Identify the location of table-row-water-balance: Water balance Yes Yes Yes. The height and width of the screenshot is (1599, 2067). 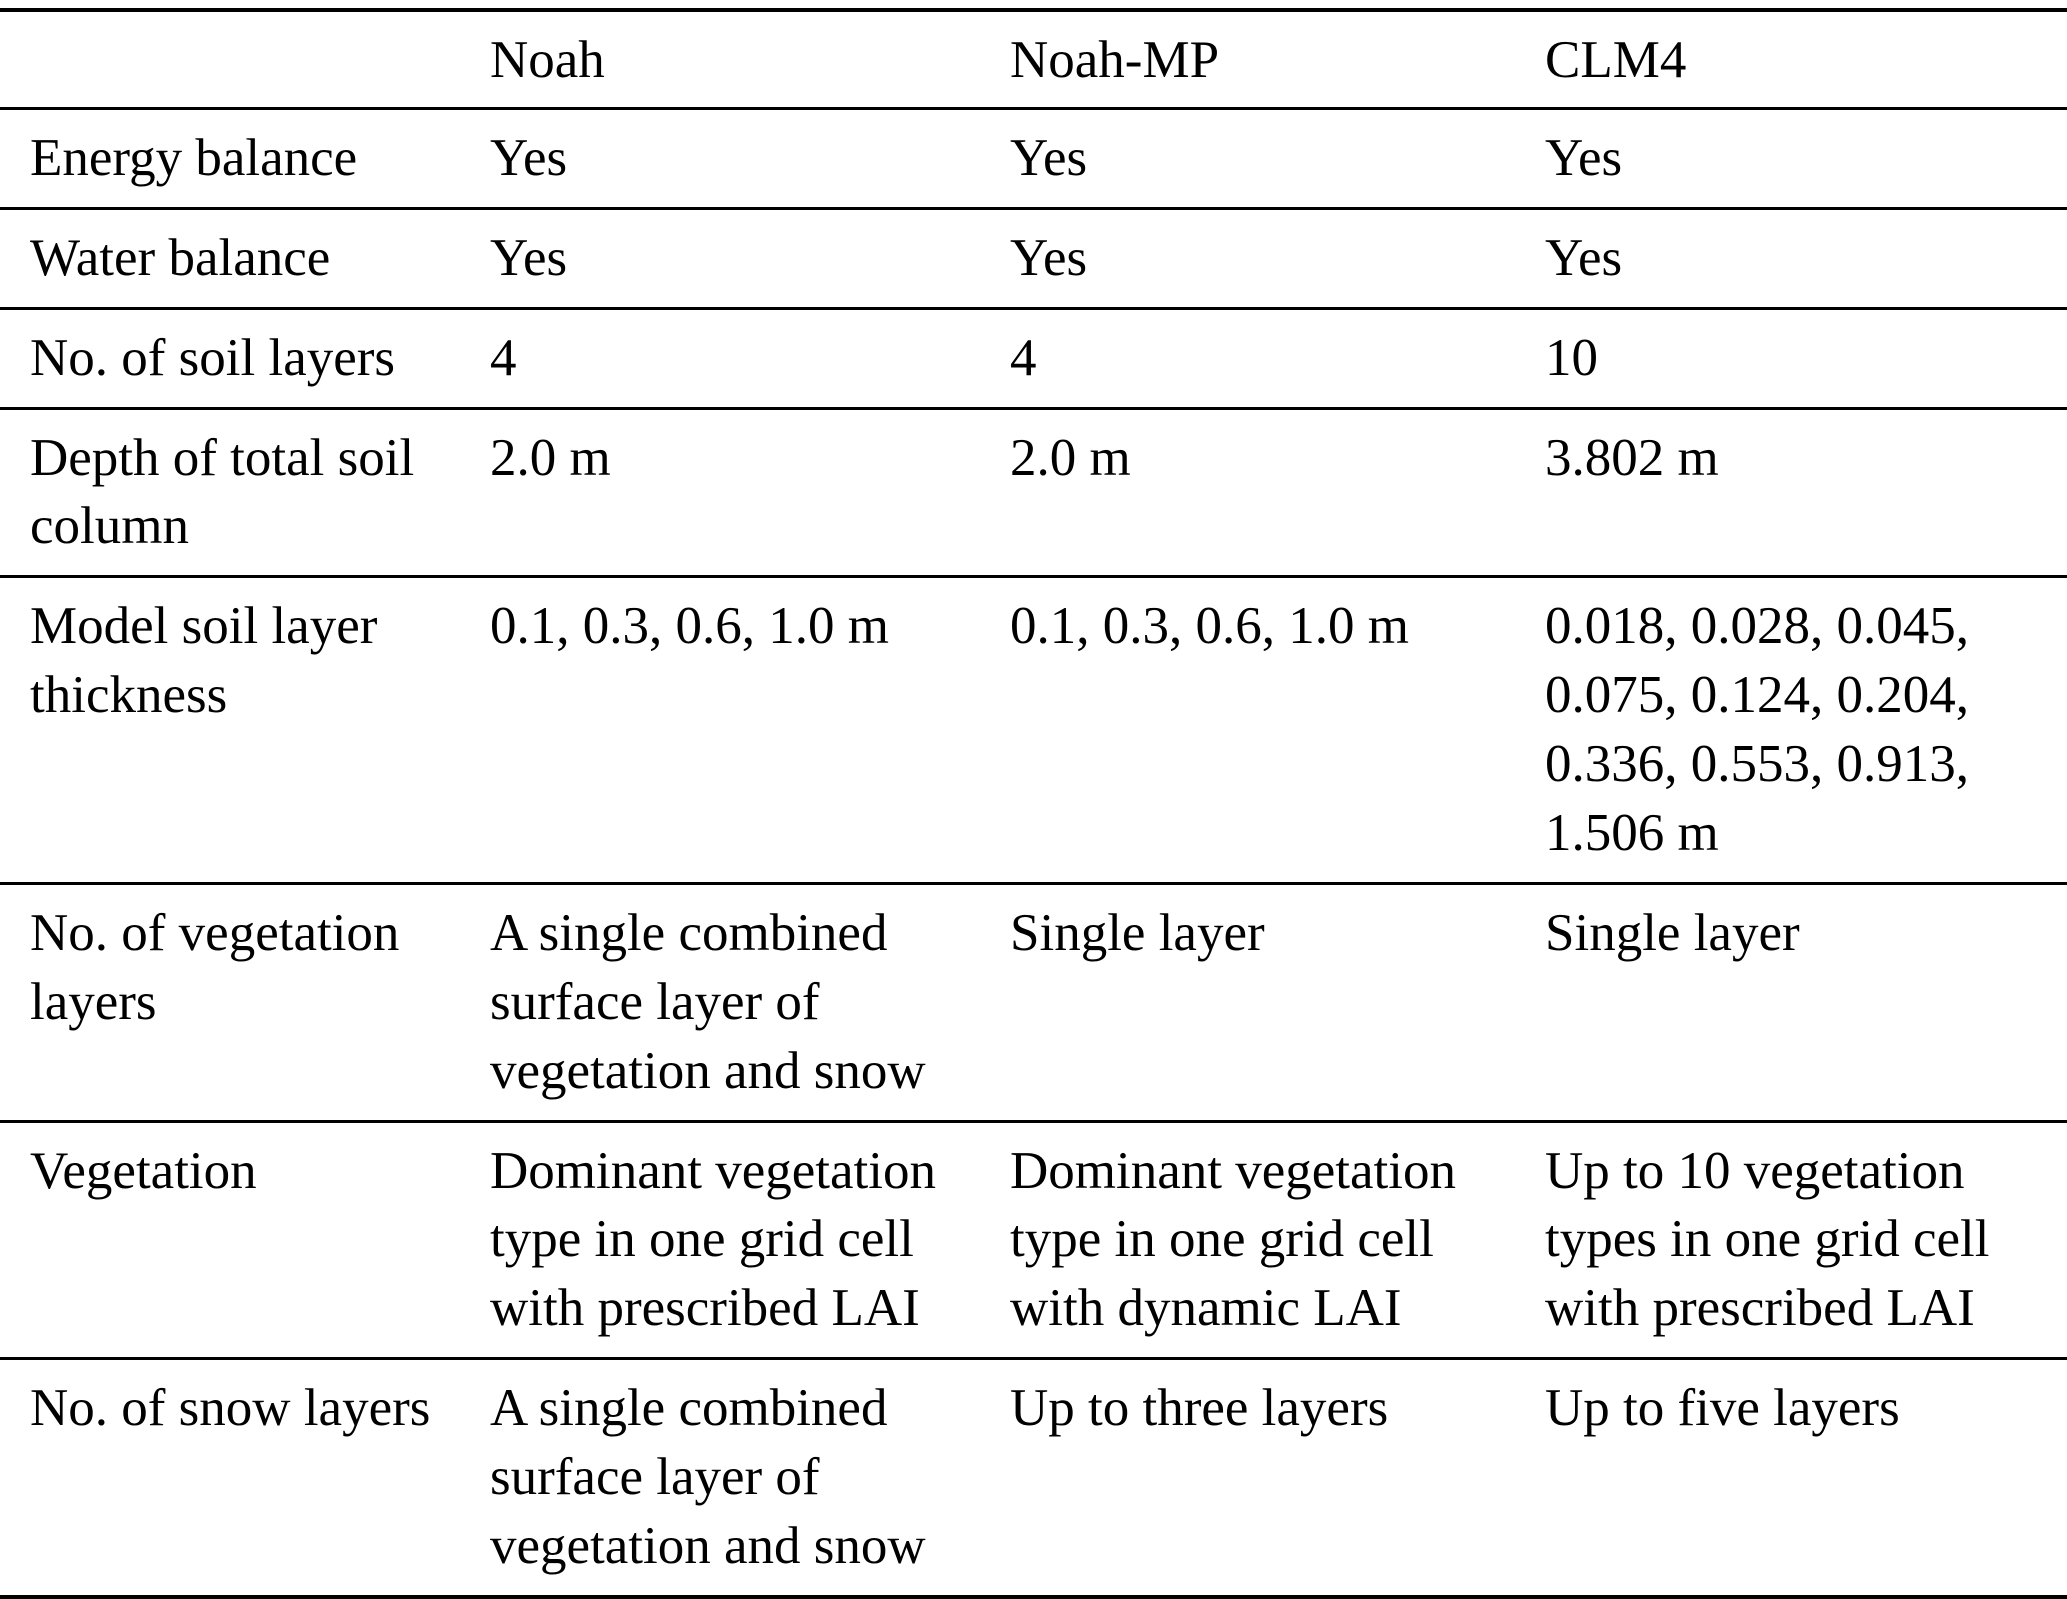
(1033, 259).